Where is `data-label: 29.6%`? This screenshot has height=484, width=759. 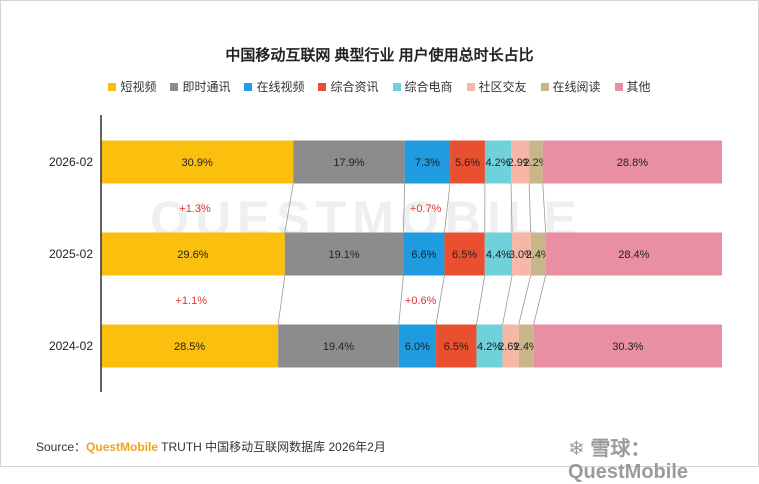 data-label: 29.6% is located at coordinates (192, 255).